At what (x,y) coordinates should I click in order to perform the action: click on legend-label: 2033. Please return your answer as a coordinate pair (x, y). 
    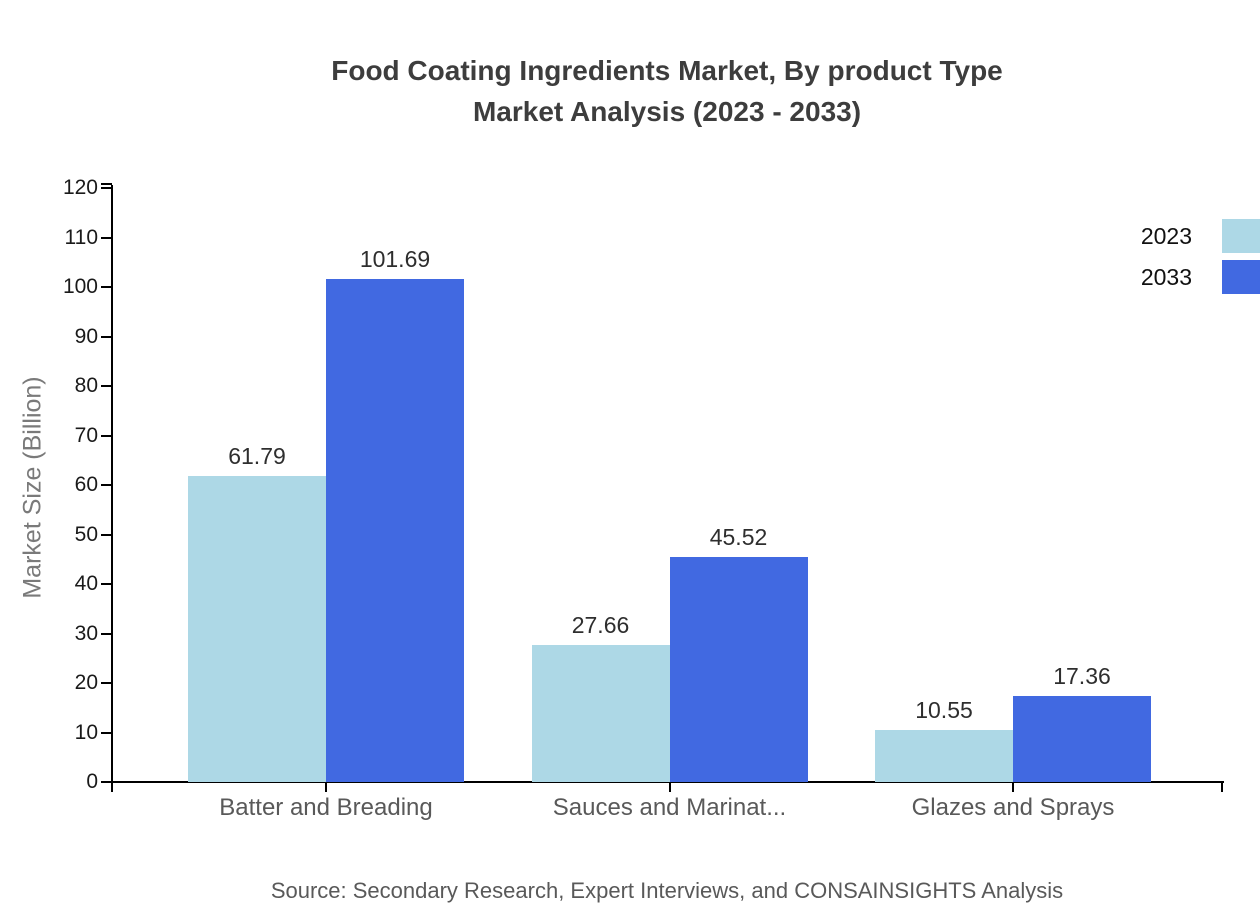
    Looking at the image, I should click on (1166, 276).